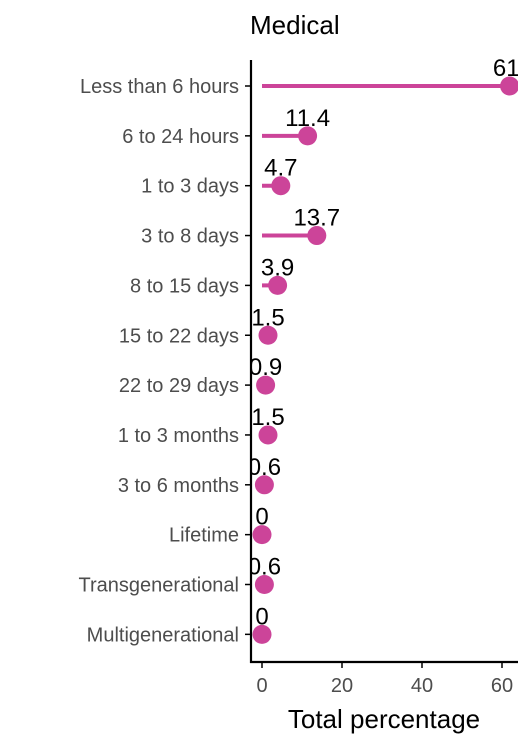  Describe the element at coordinates (384, 719) in the screenshot. I see `x-axis-title: Total percentage` at that location.